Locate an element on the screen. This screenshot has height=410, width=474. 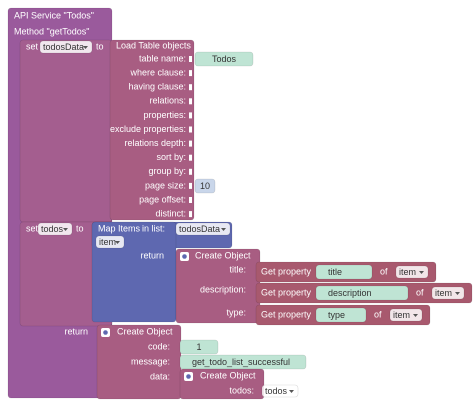
map-items-in-list: in list: is located at coordinates (153, 228).